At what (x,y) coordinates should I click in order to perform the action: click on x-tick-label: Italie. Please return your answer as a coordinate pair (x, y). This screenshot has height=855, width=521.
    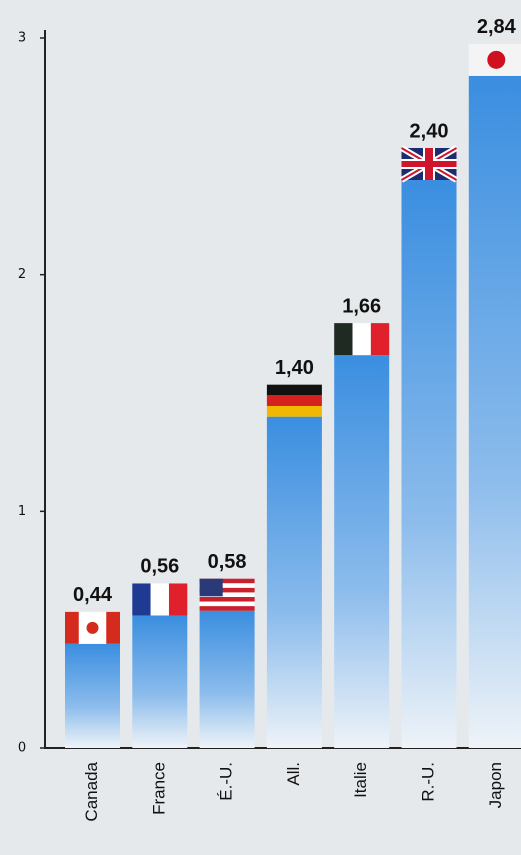
    Looking at the image, I should click on (360, 780).